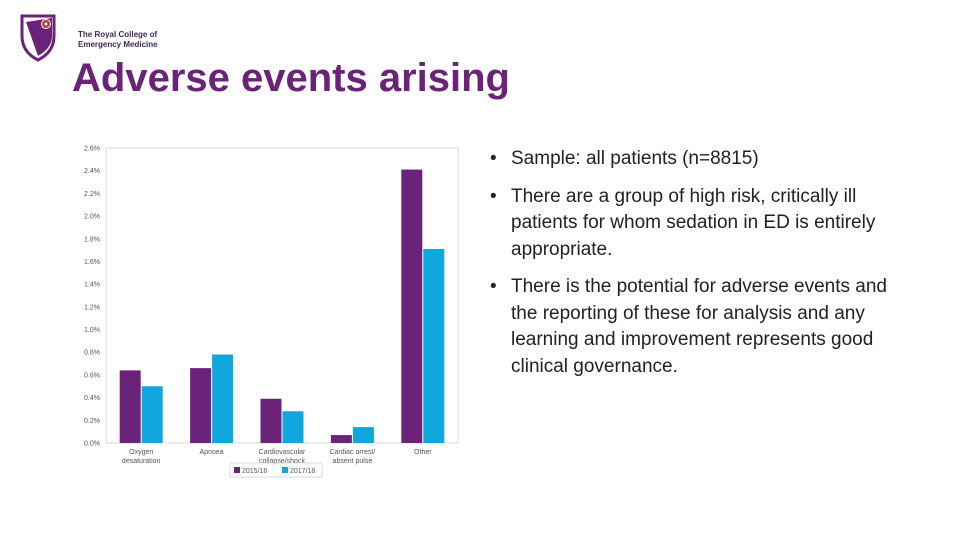  Describe the element at coordinates (92, 330) in the screenshot. I see `y-tick-label: 1.0%` at that location.